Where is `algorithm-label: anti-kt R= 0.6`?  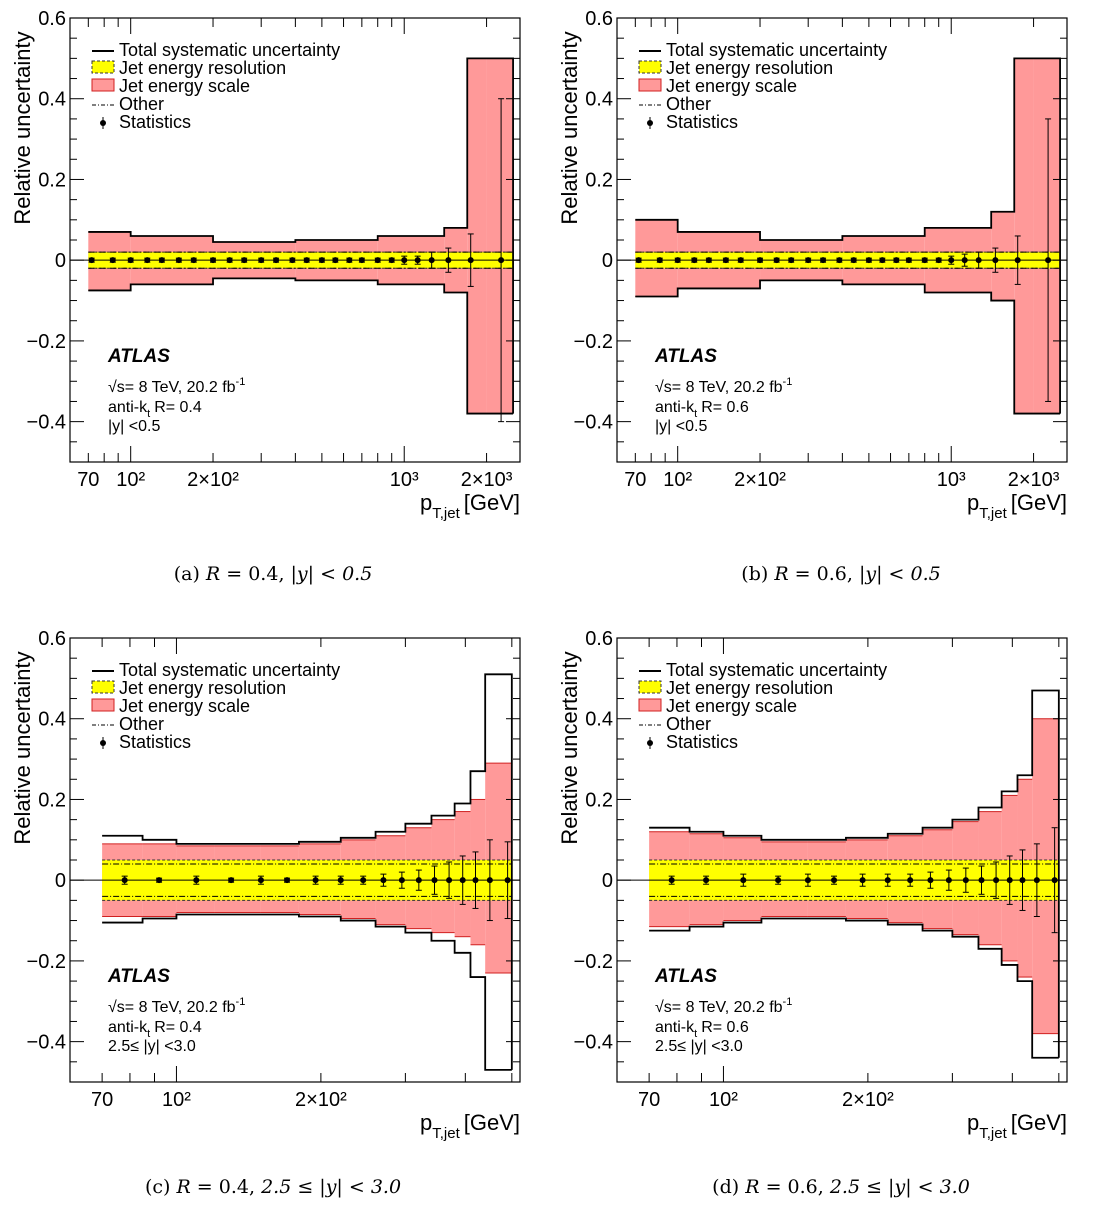 algorithm-label: anti-kt R= 0.6 is located at coordinates (702, 1029).